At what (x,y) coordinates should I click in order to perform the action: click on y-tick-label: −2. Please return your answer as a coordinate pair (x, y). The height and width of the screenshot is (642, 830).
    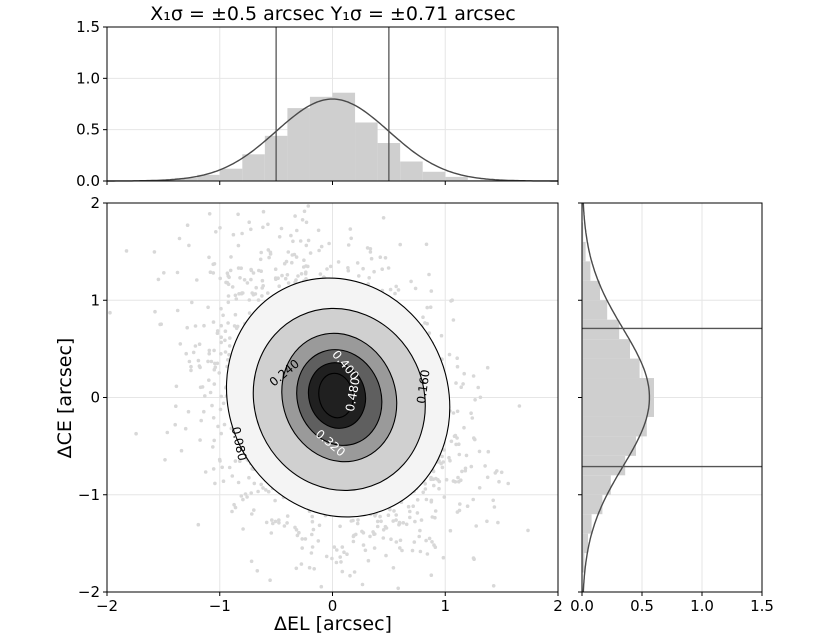
    Looking at the image, I should click on (89, 592).